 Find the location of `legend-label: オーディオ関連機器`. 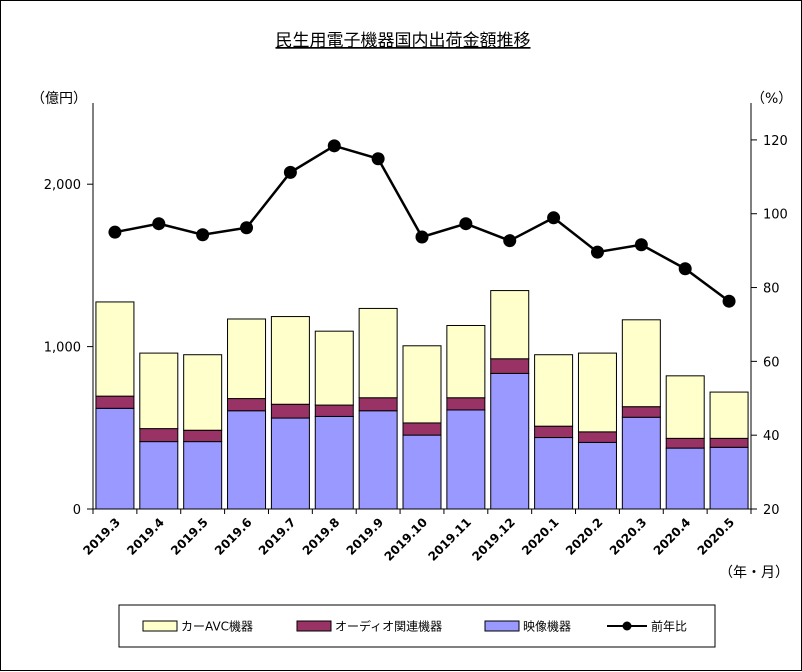

legend-label: オーディオ関連機器 is located at coordinates (388, 626).